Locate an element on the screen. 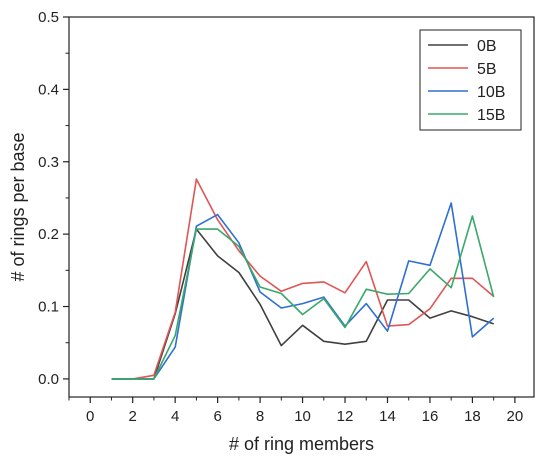 Image resolution: width=550 pixels, height=461 pixels. y-axis: 0.0 0.1 0.2 0.3 0.4 0.5 is located at coordinates (53, 198).